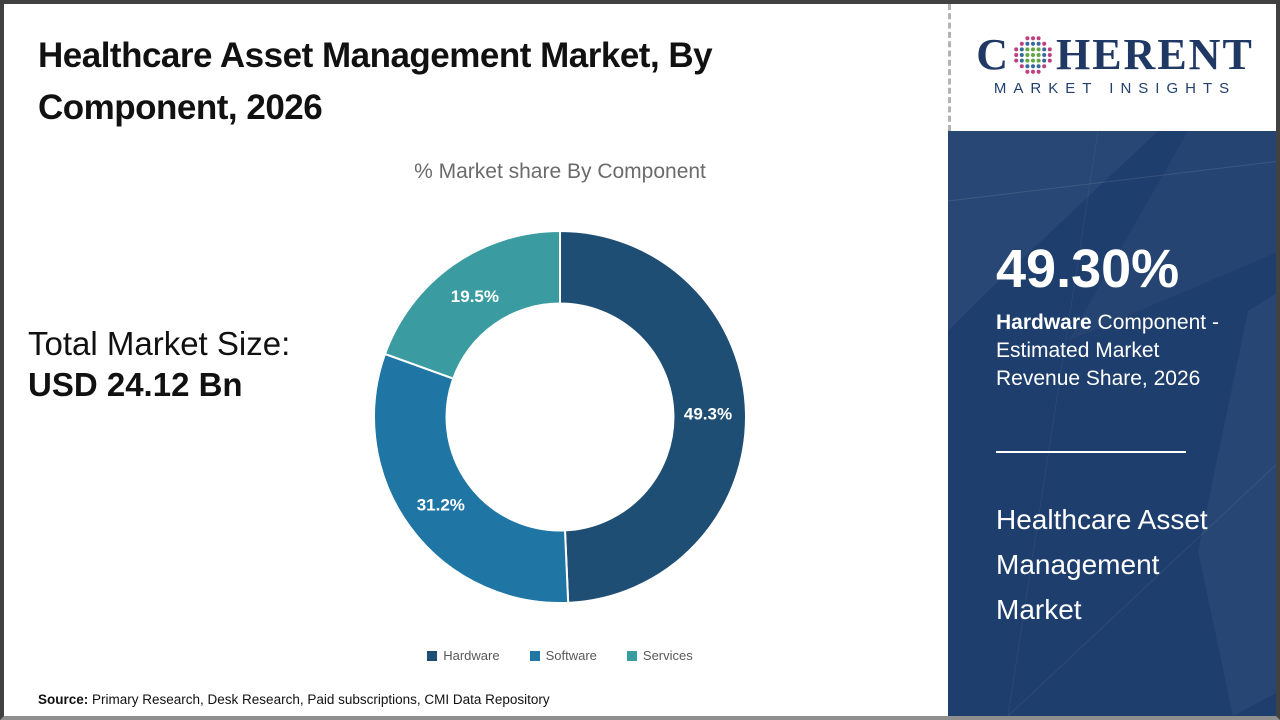 The width and height of the screenshot is (1280, 720). What do you see at coordinates (653, 416) in the screenshot?
I see `donut-segment-hardware` at bounding box center [653, 416].